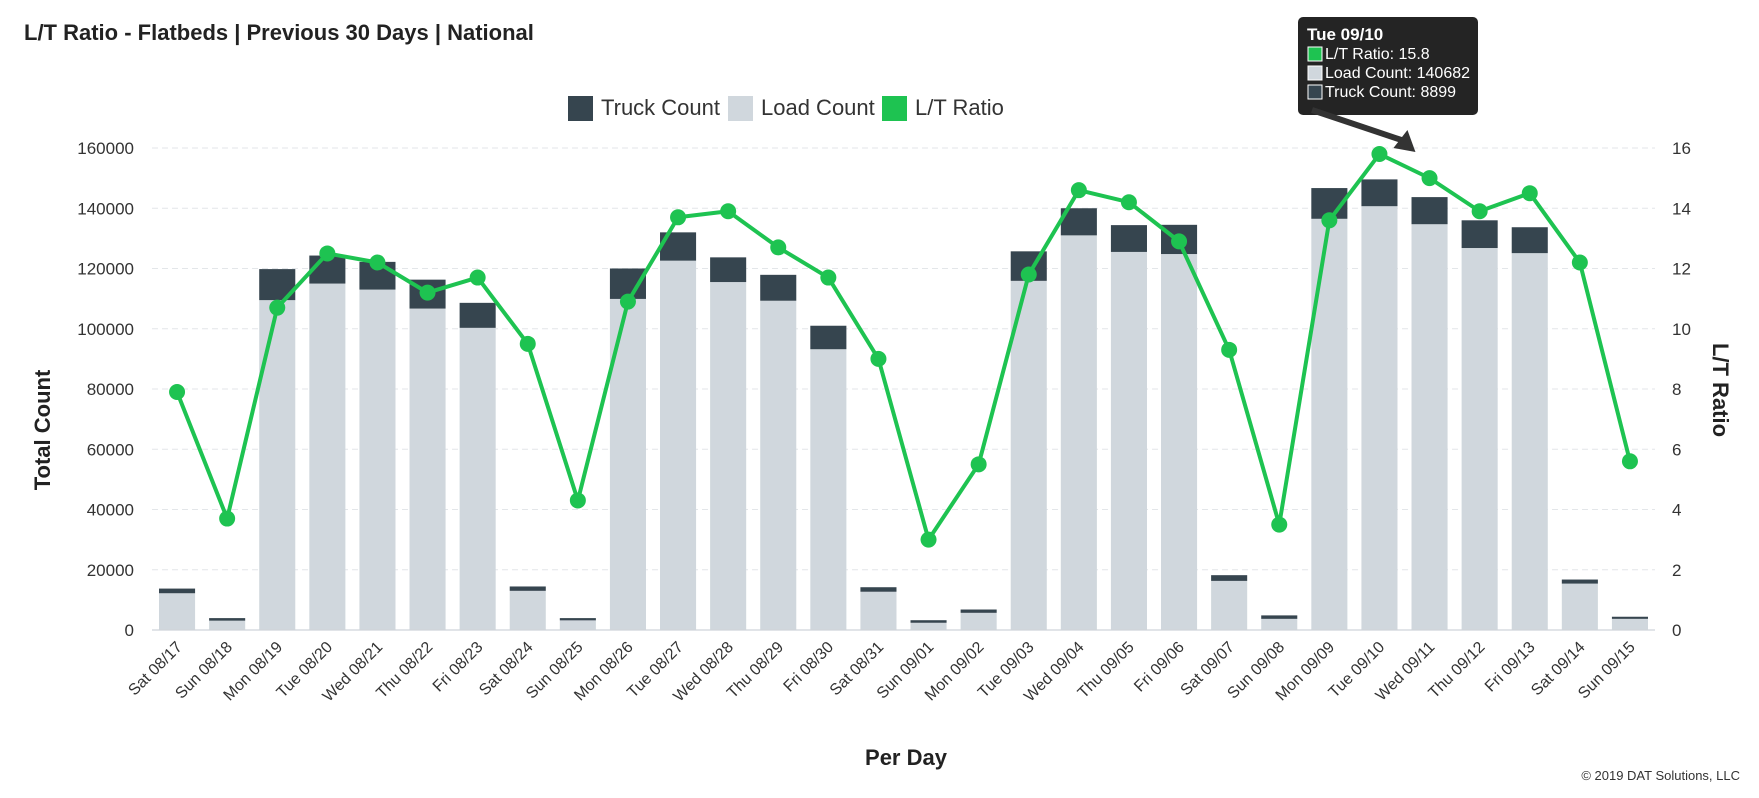 This screenshot has width=1759, height=798. I want to click on y2-tick-label: 16, so click(1681, 148).